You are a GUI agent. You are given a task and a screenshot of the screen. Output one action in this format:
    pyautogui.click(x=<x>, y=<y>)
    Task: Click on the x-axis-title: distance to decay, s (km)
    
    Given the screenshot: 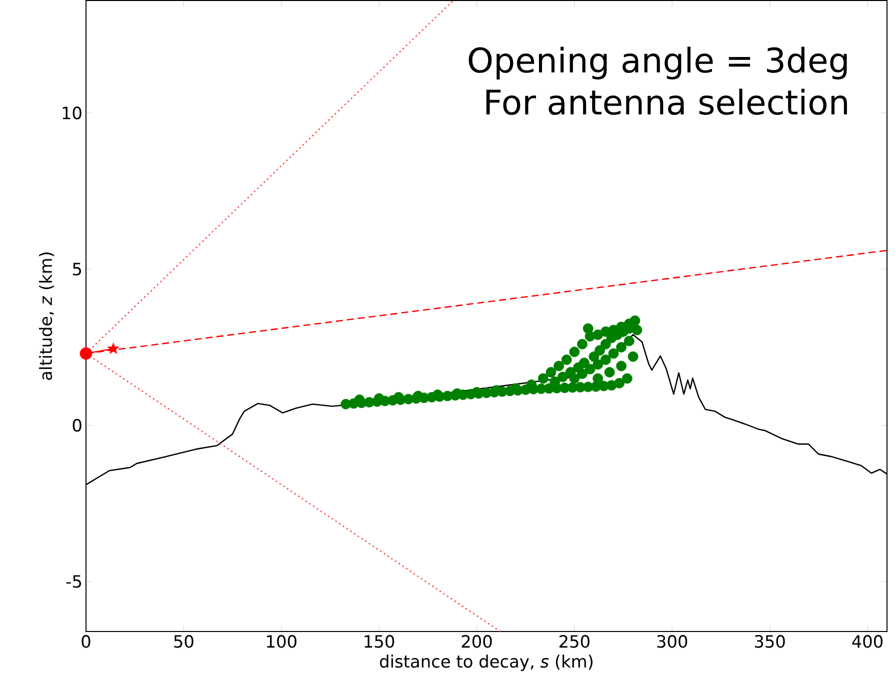 What is the action you would take?
    pyautogui.click(x=486, y=663)
    